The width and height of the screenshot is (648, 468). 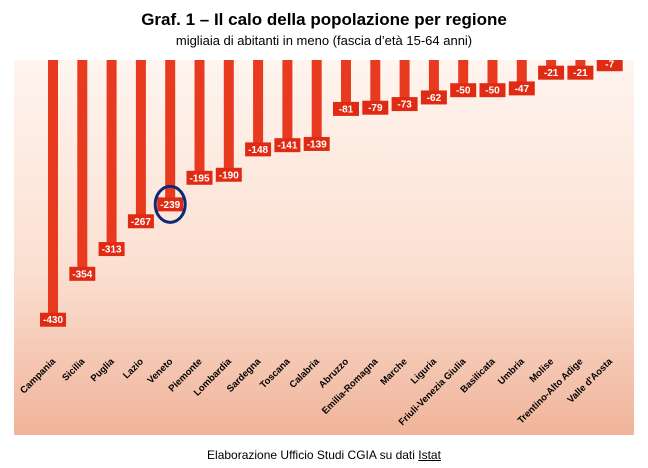 I want to click on value-label-box-lombardia, so click(x=228, y=174).